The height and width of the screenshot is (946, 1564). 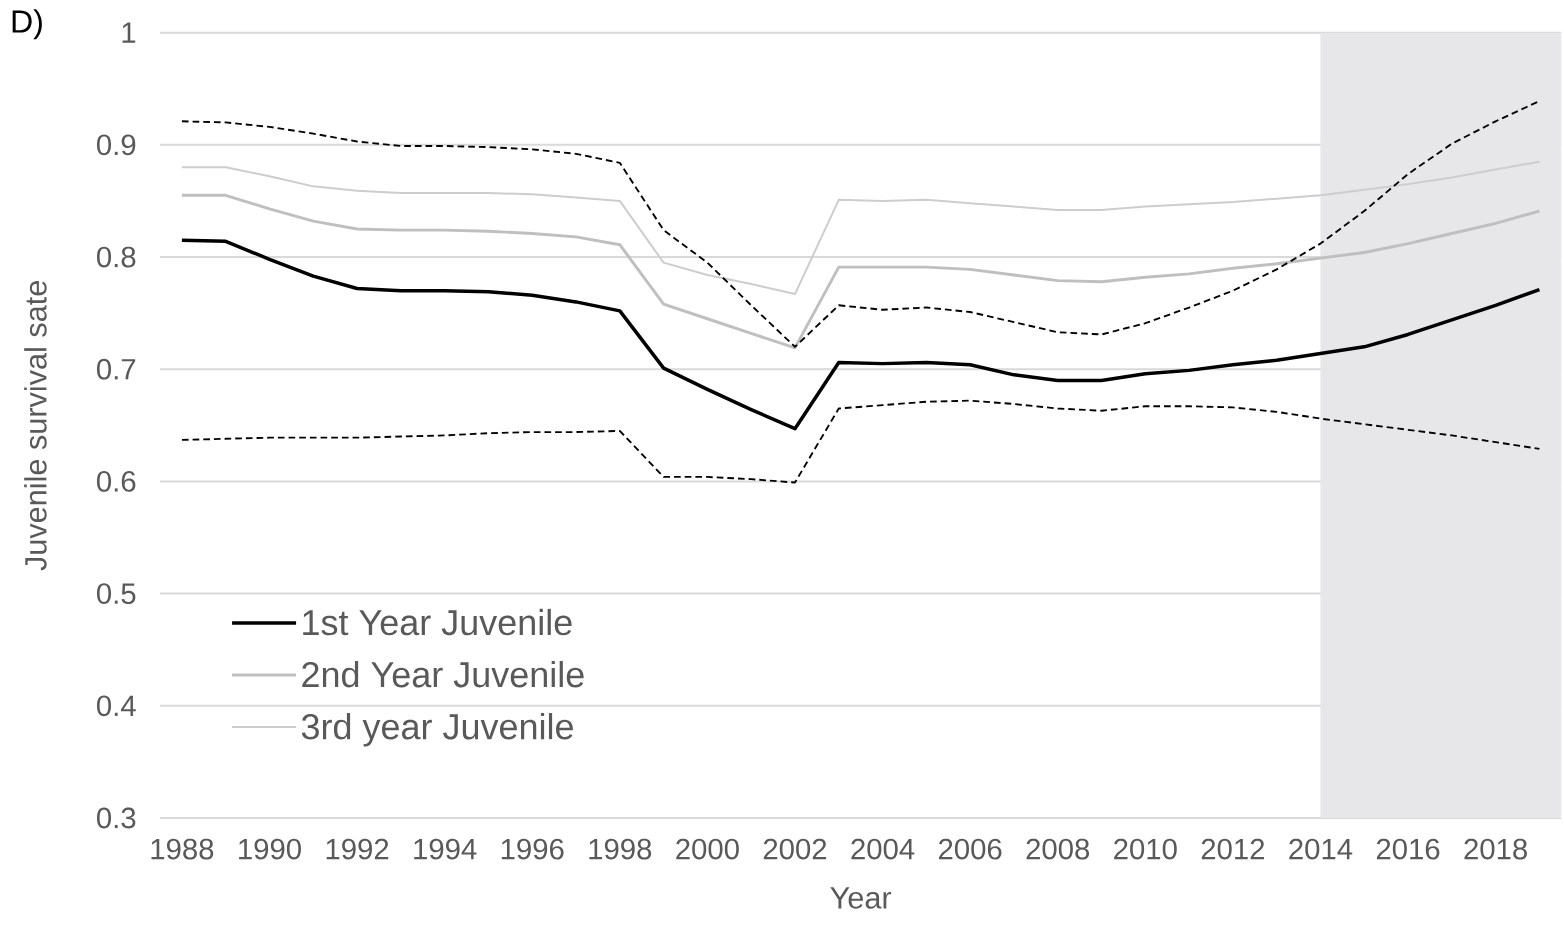 What do you see at coordinates (116, 145) in the screenshot?
I see `y-tick-label: 0.9` at bounding box center [116, 145].